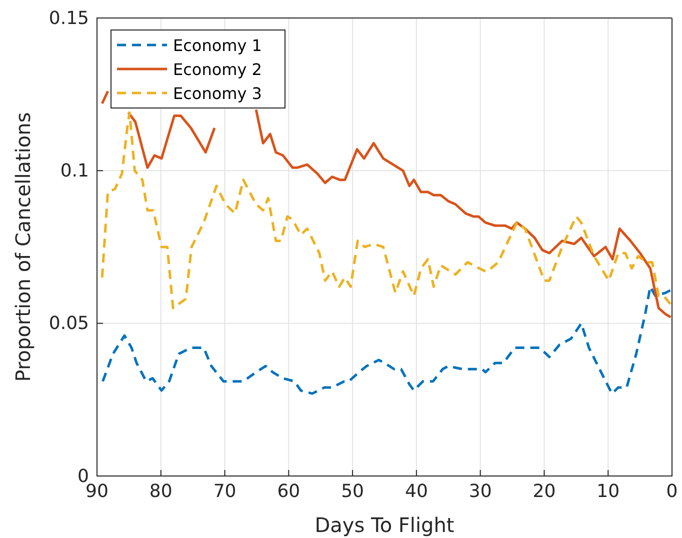 This screenshot has height=538, width=682. Describe the element at coordinates (672, 491) in the screenshot. I see `x-tick-label: 0` at that location.